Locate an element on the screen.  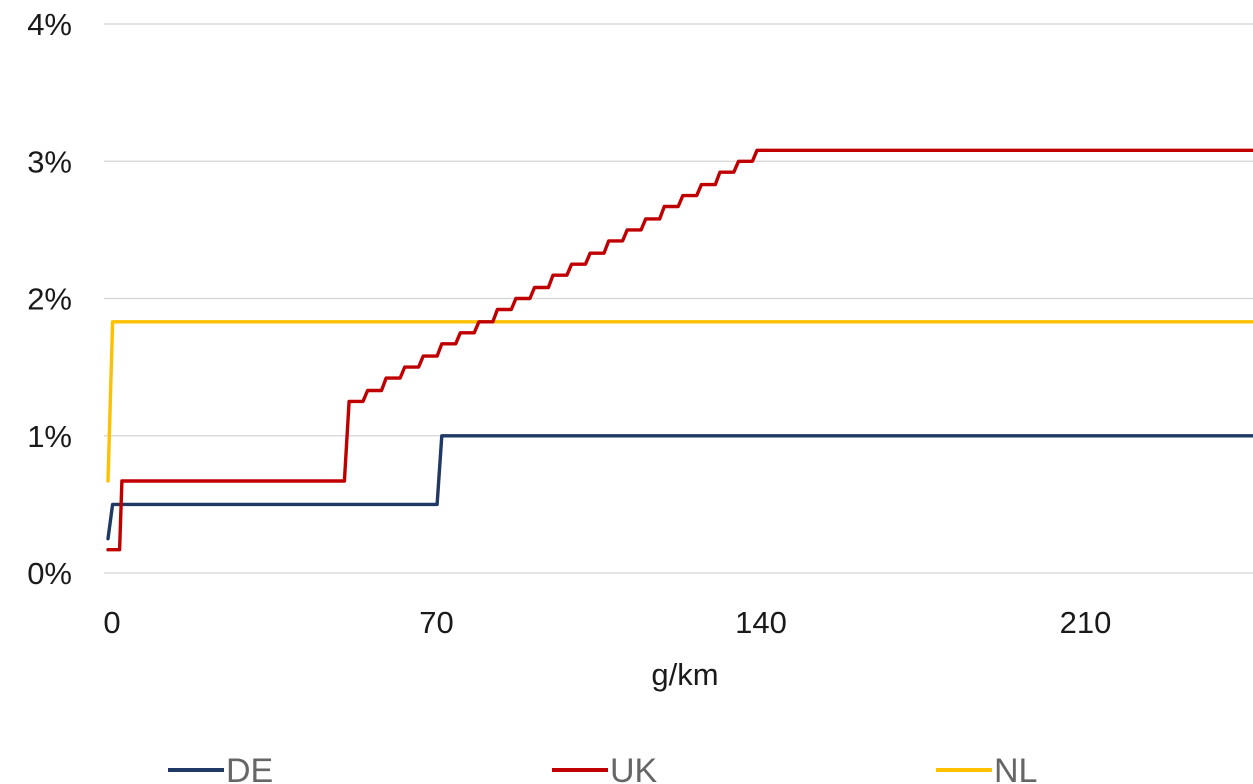
y-axis-ticks: 0% 1% 2% 3% 4% is located at coordinates (49, 299).